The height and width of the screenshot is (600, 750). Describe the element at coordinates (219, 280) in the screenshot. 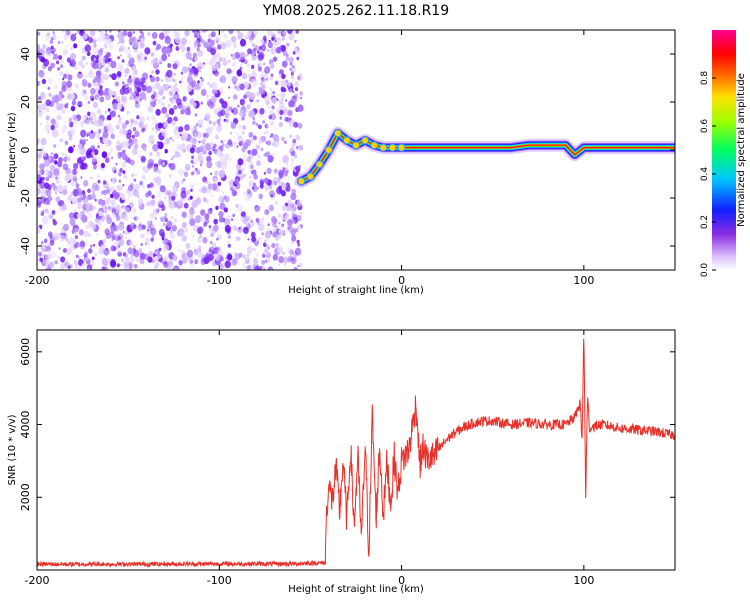

I see `x-tick-label: -100` at that location.